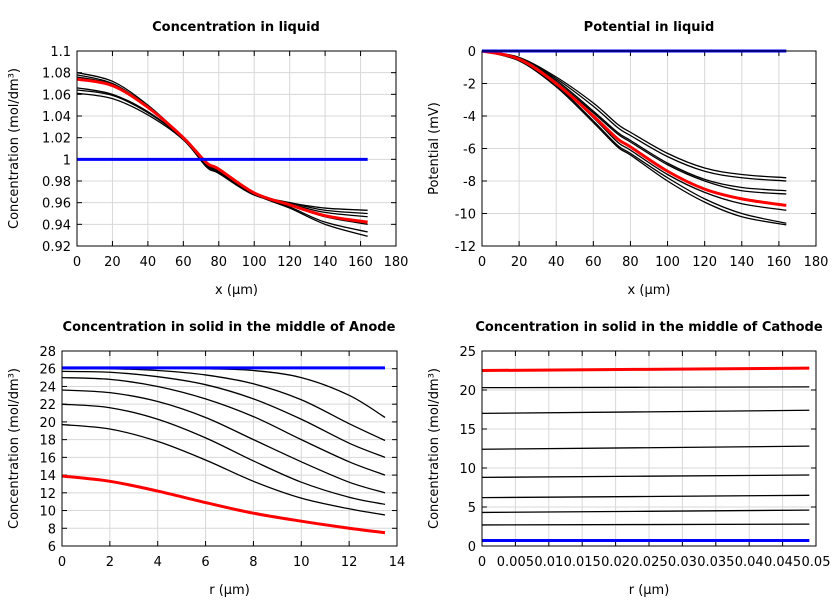 This screenshot has width=840, height=600. Describe the element at coordinates (548, 562) in the screenshot. I see `x-tick-label: 0.01` at that location.